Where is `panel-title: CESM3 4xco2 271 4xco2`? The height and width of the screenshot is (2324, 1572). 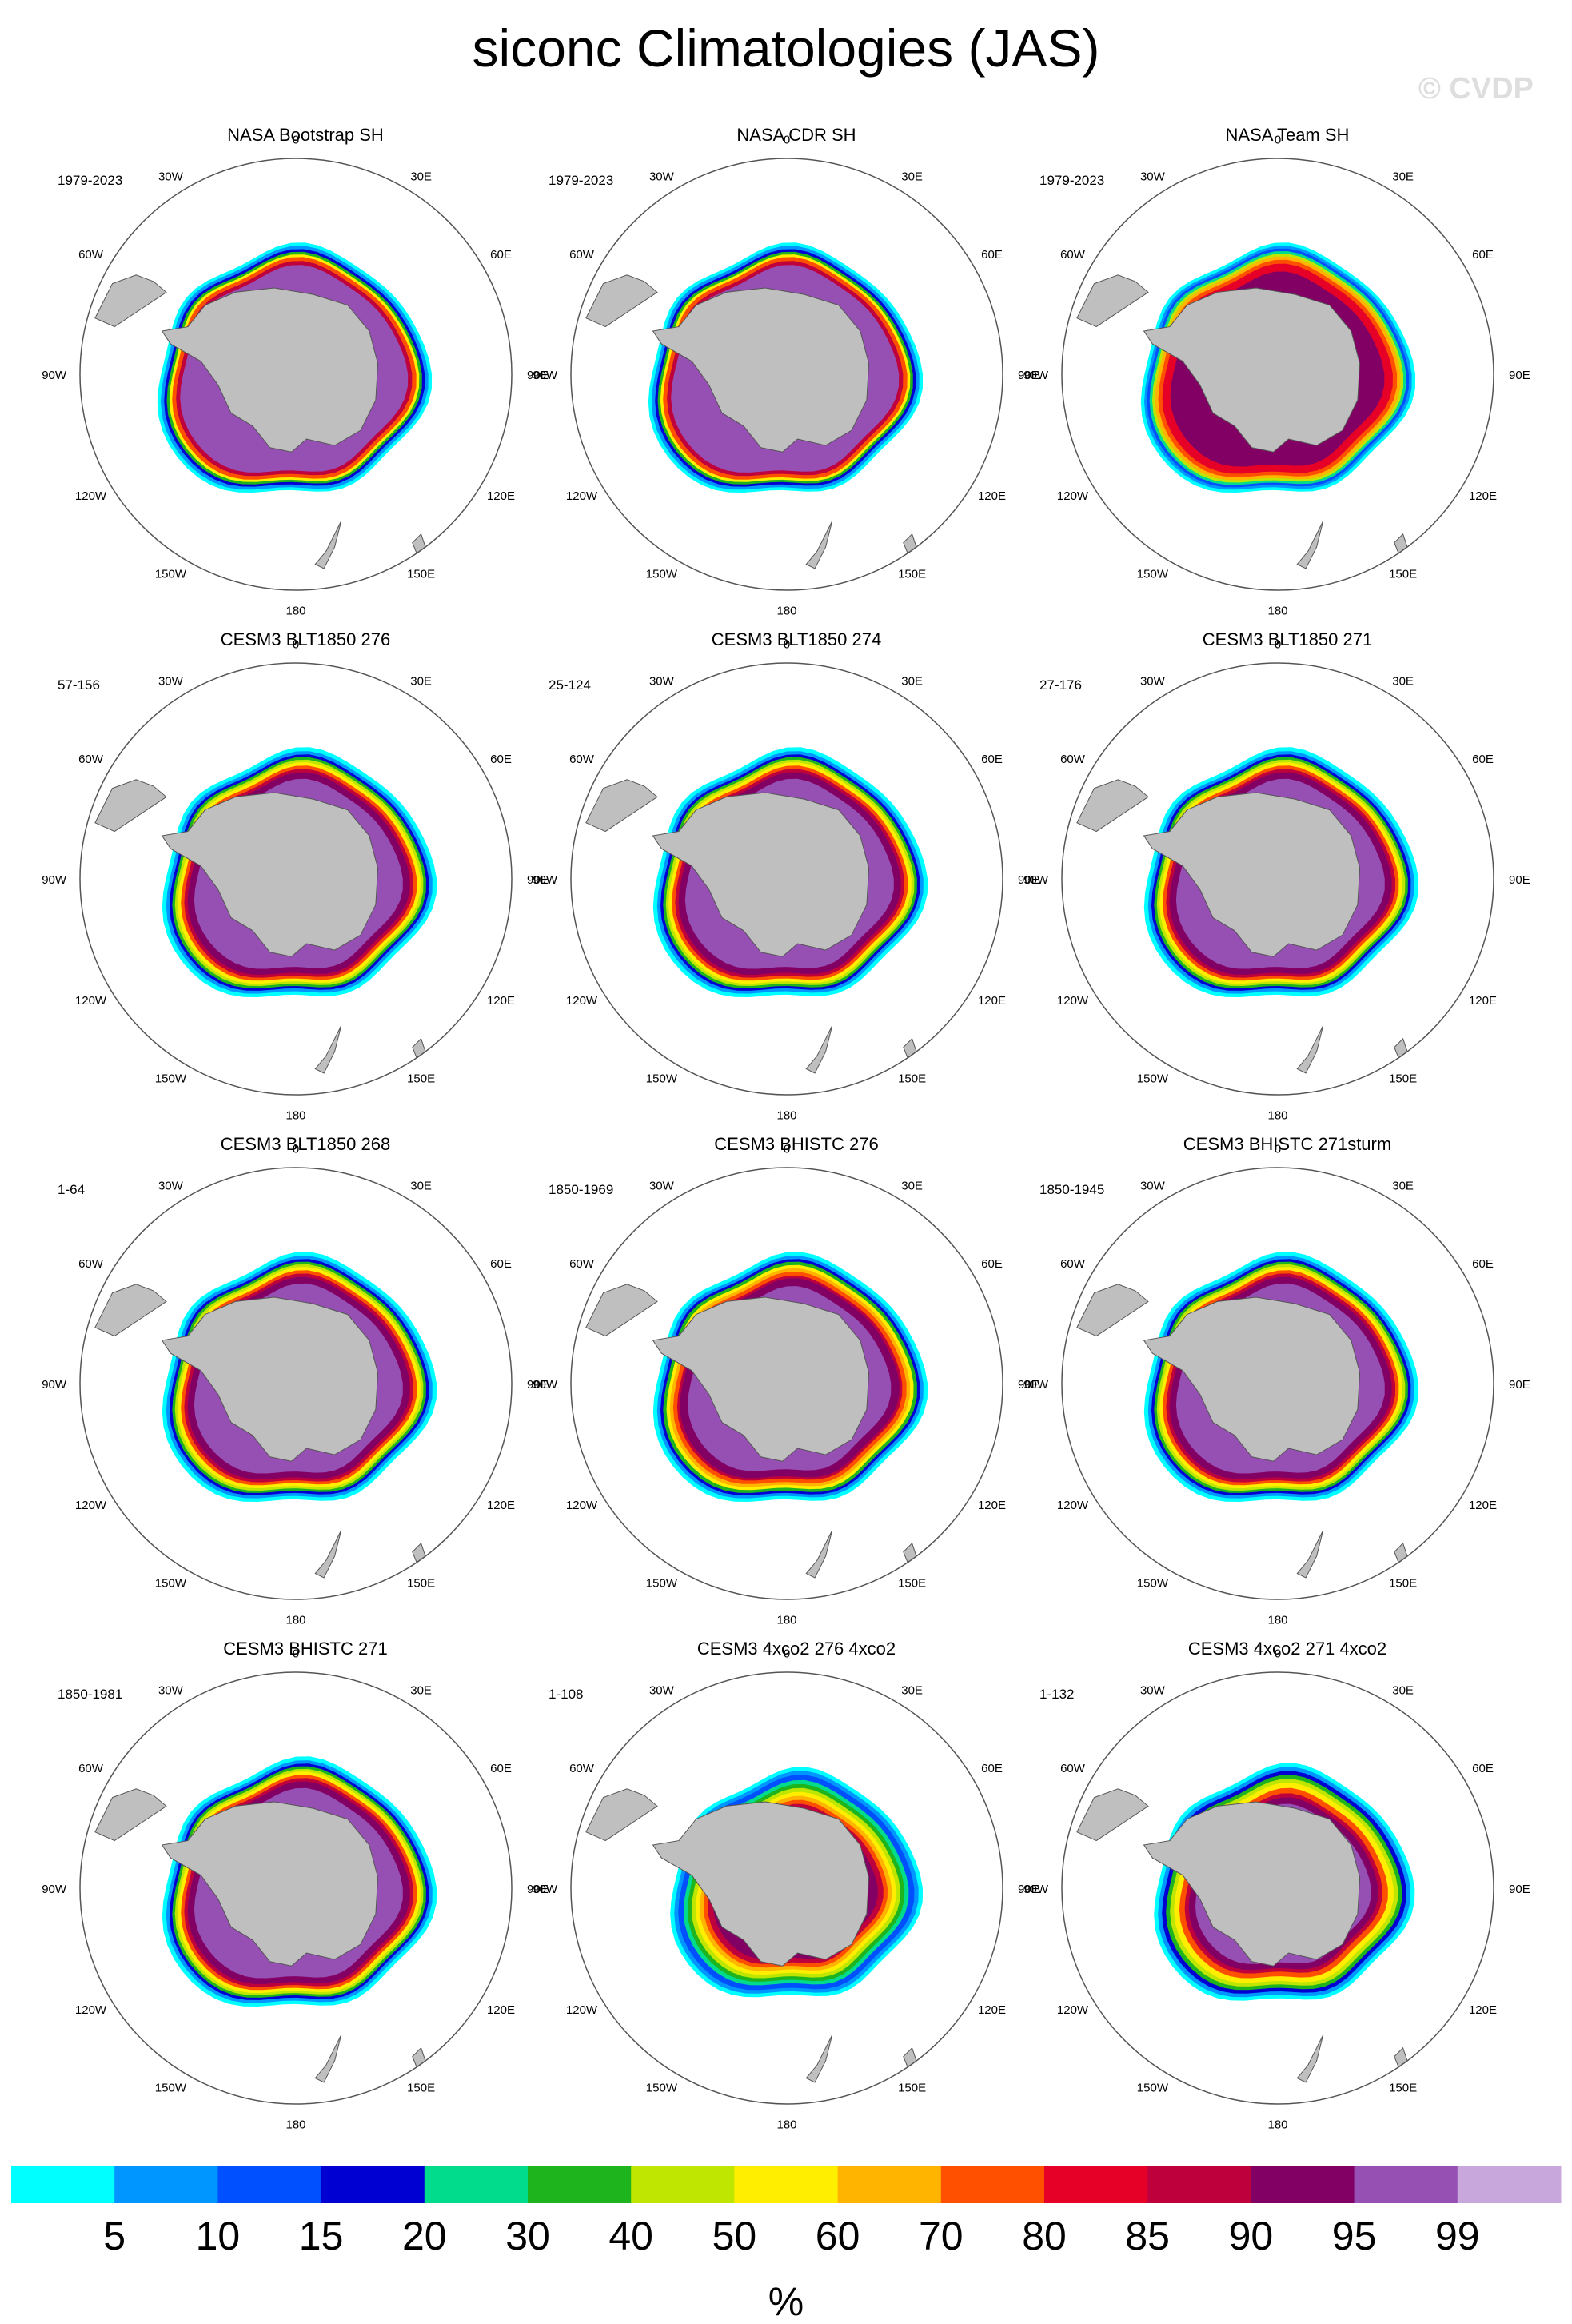
panel-title: CESM3 4xco2 271 4xco2 is located at coordinates (1287, 1649).